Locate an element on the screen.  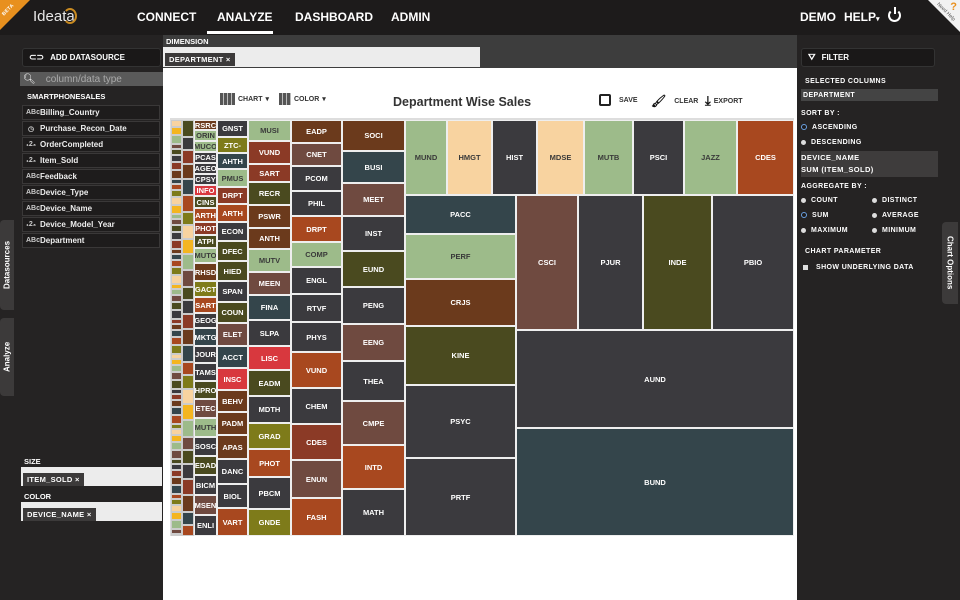
treemap-tile-geog: GEOG is located at coordinates (205, 320).